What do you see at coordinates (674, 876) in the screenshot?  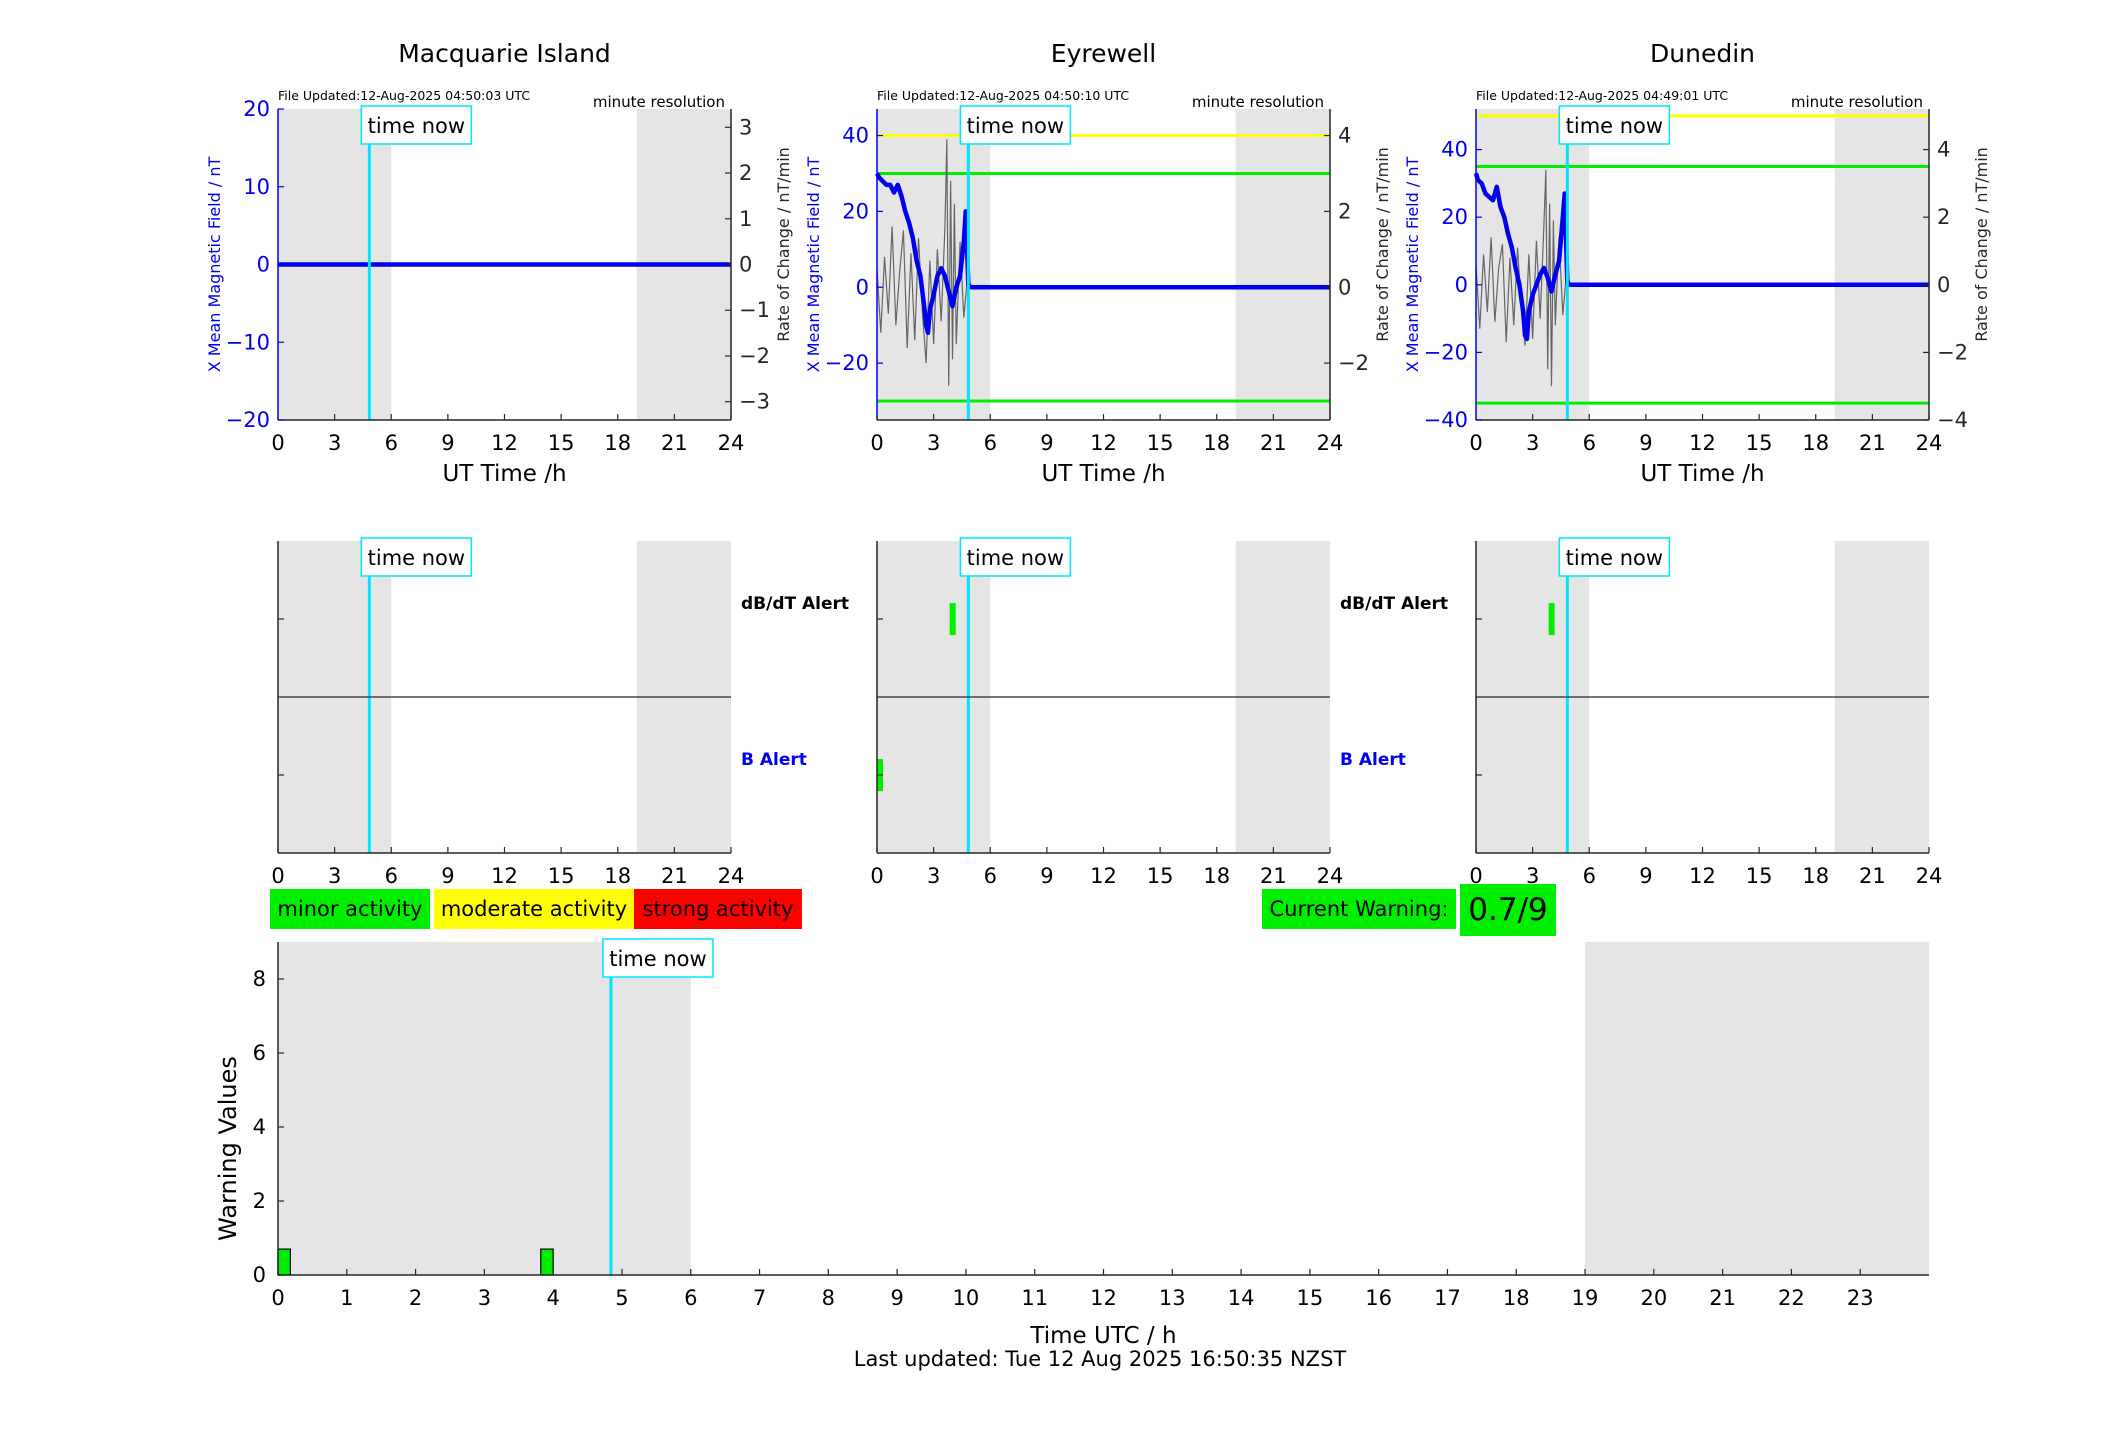 I see `alert-panel-1-x-tick-label: 21` at bounding box center [674, 876].